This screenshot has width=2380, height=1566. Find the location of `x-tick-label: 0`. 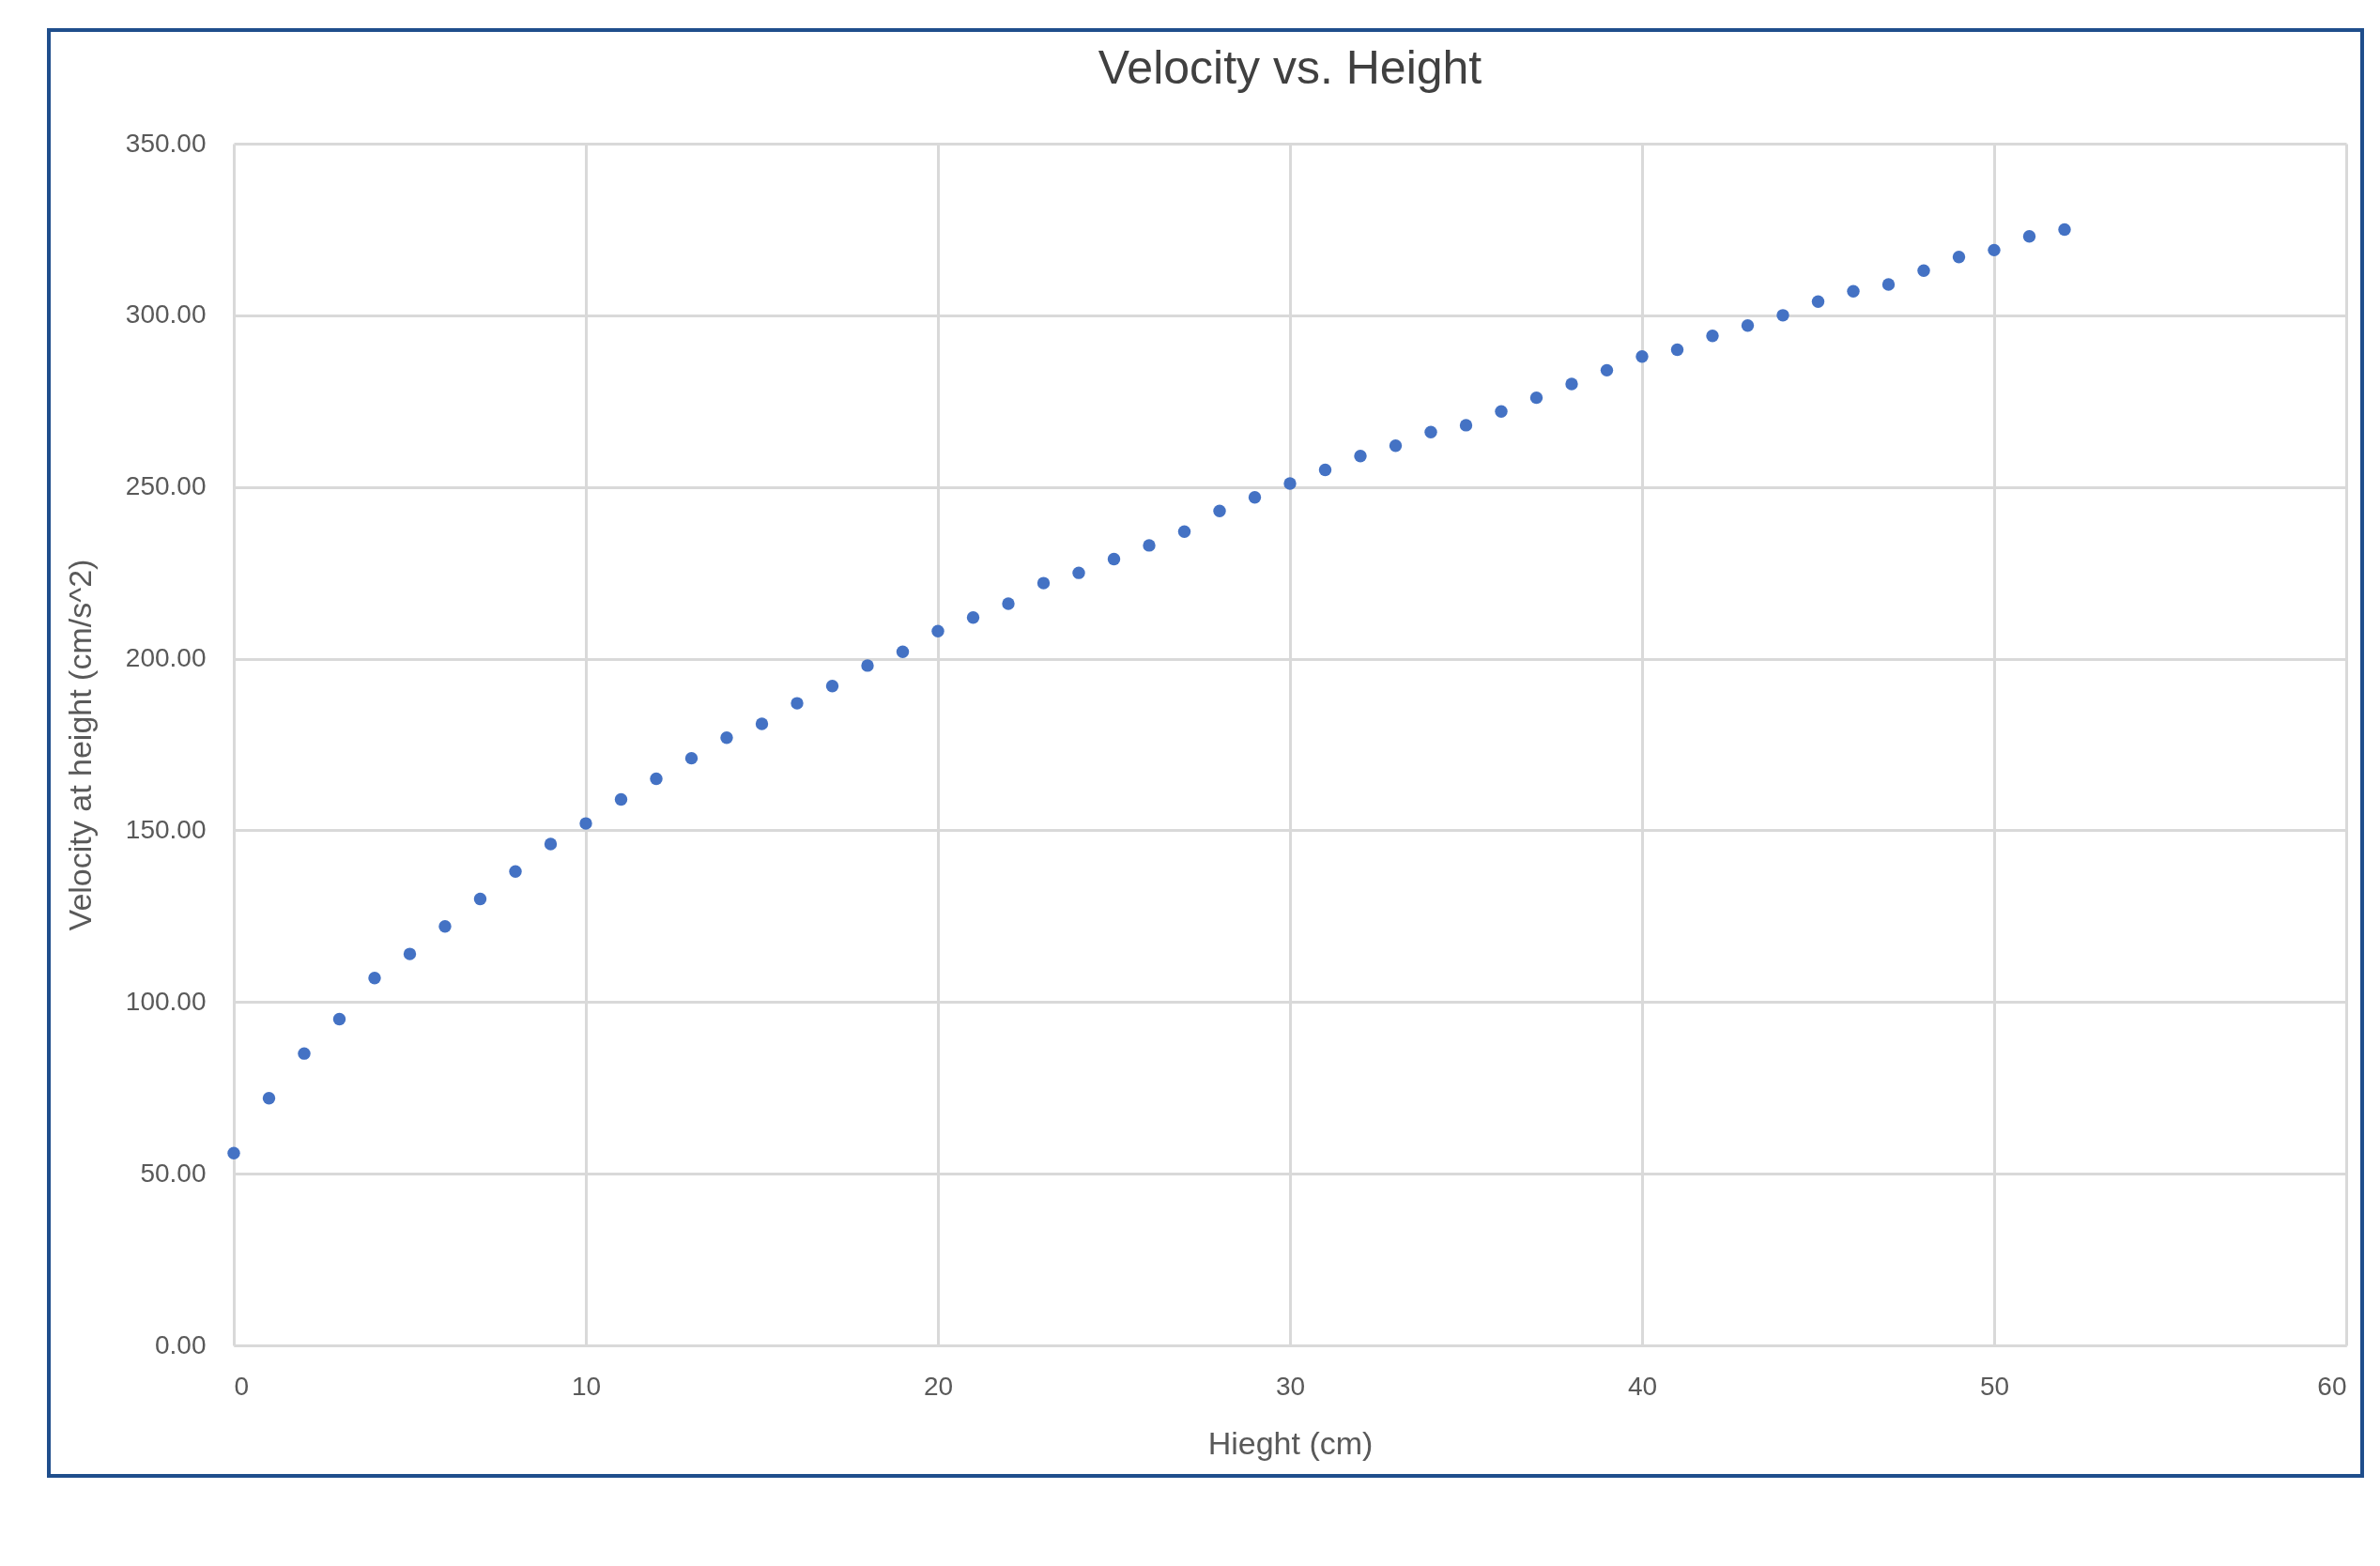

x-tick-label: 0 is located at coordinates (242, 1386).